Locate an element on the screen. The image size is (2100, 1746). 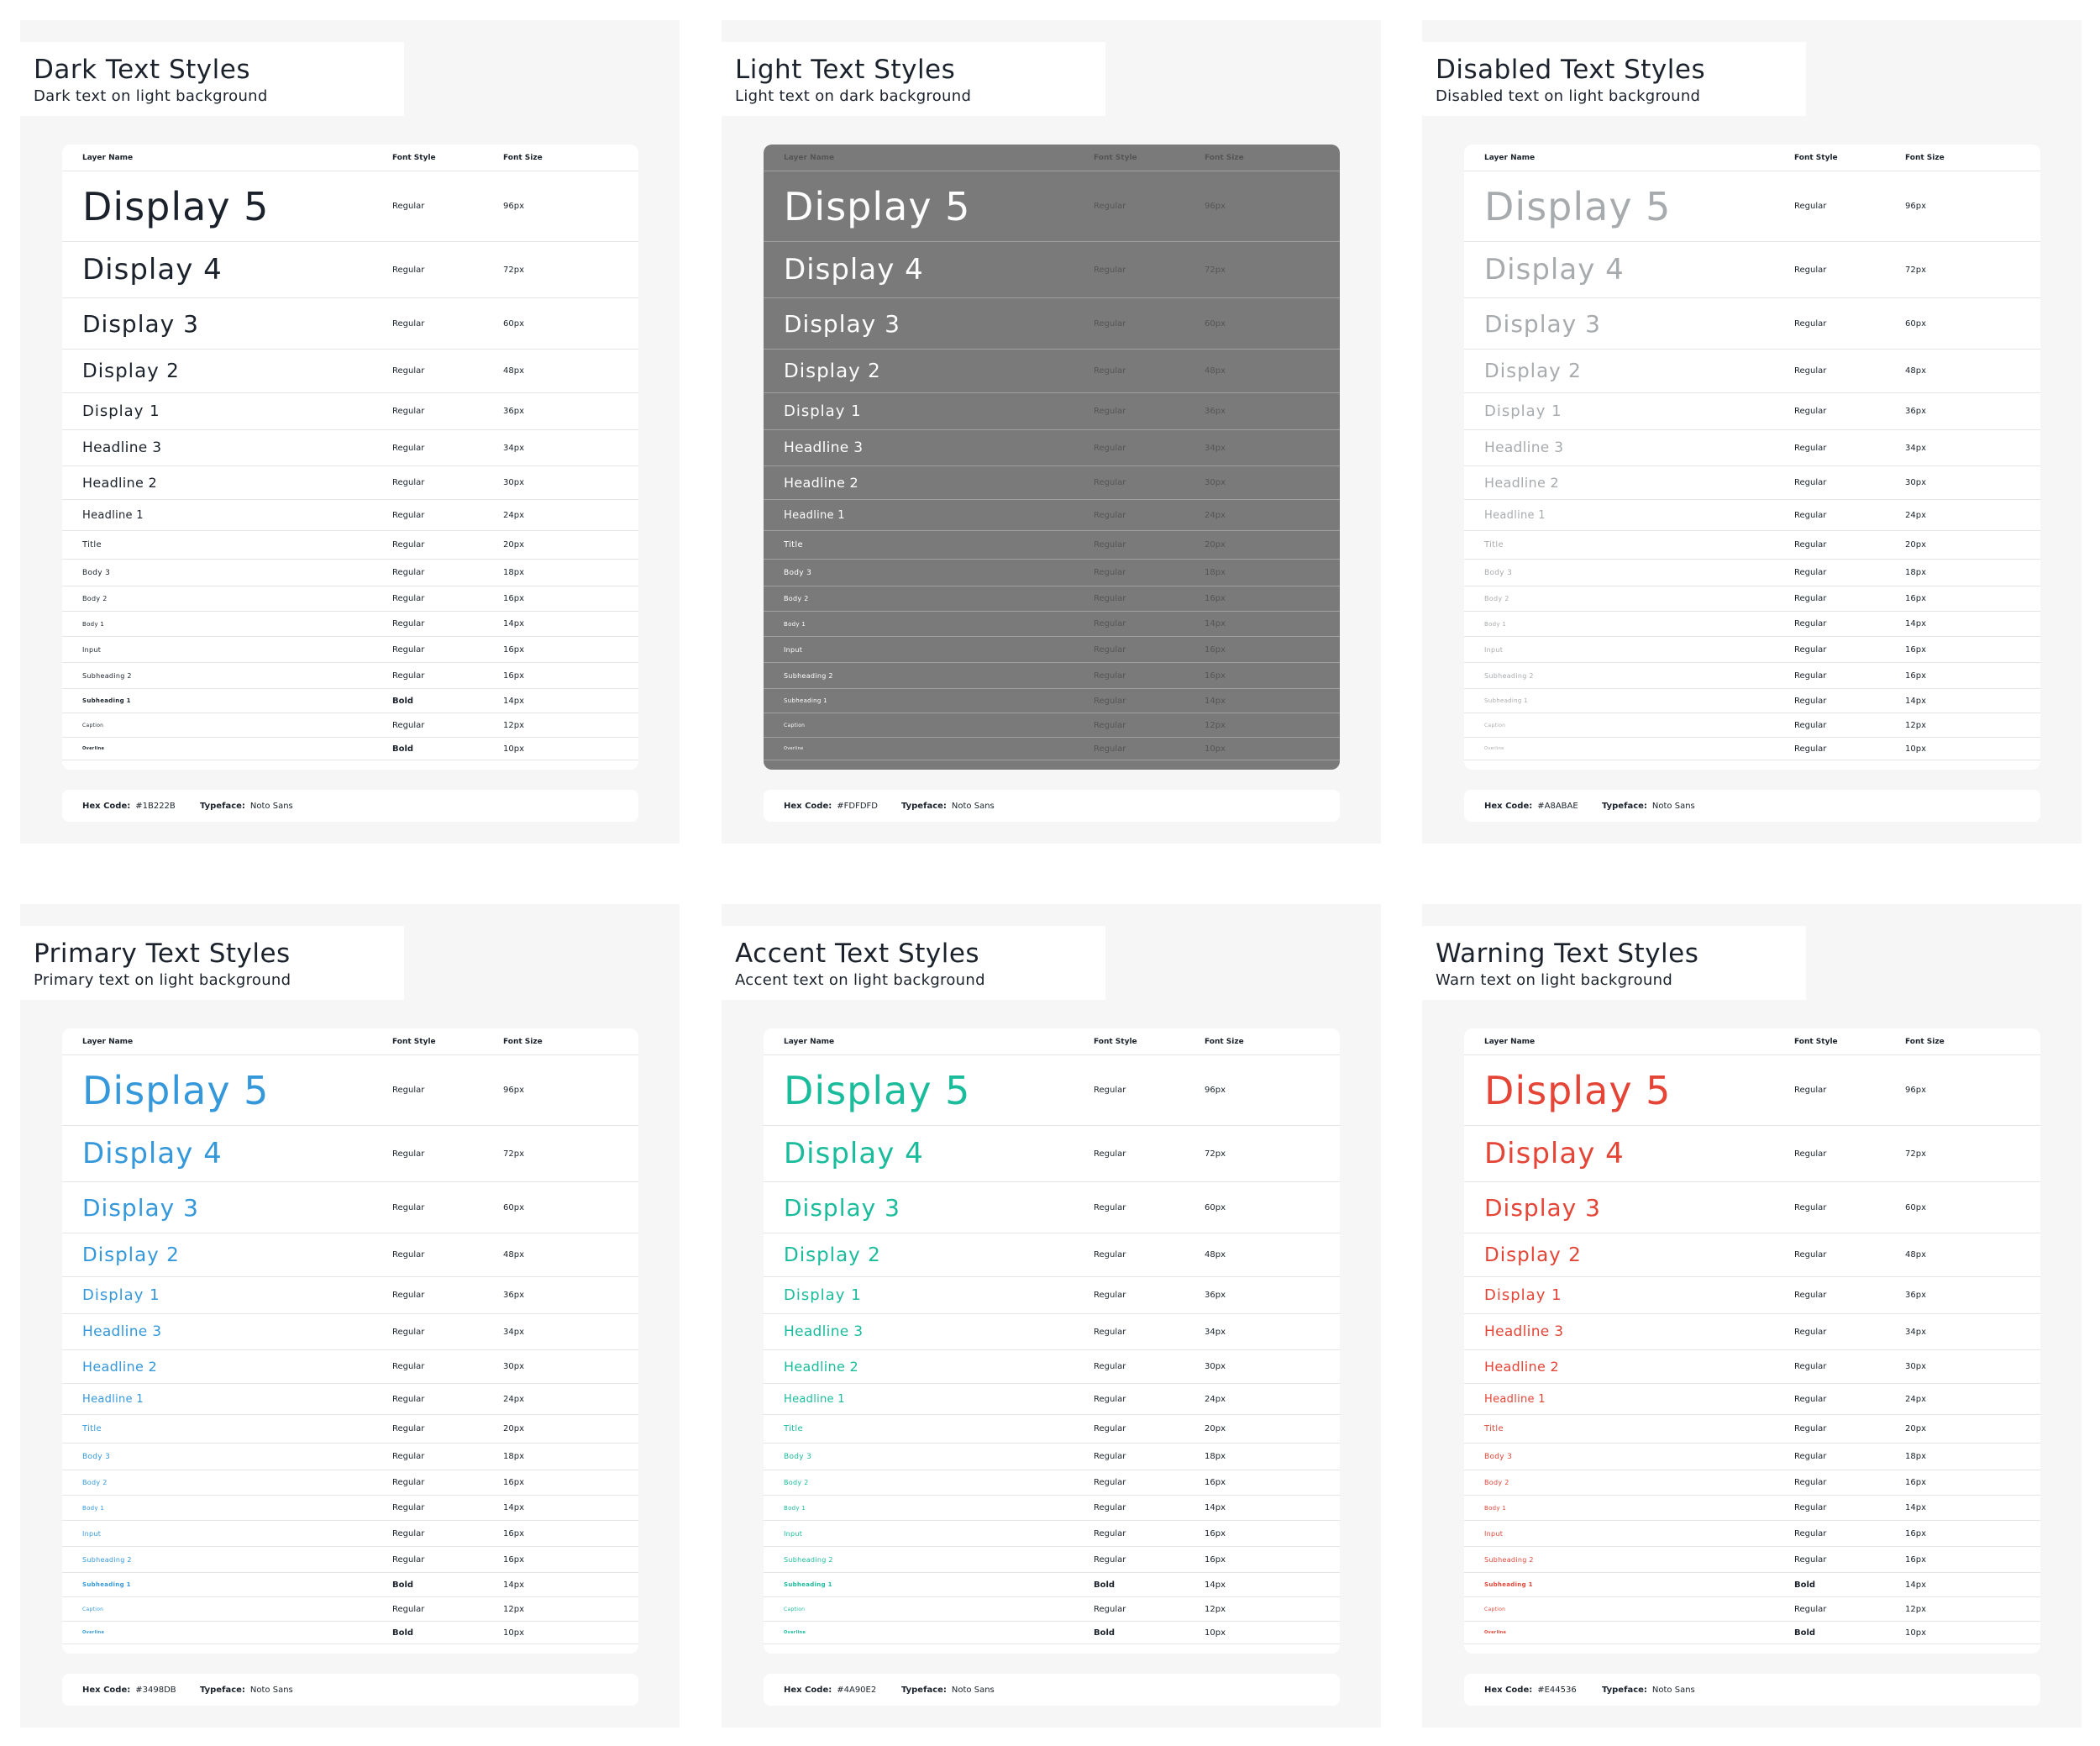
table-row: Body 2 Regular 16px is located at coordinates (350, 1483).